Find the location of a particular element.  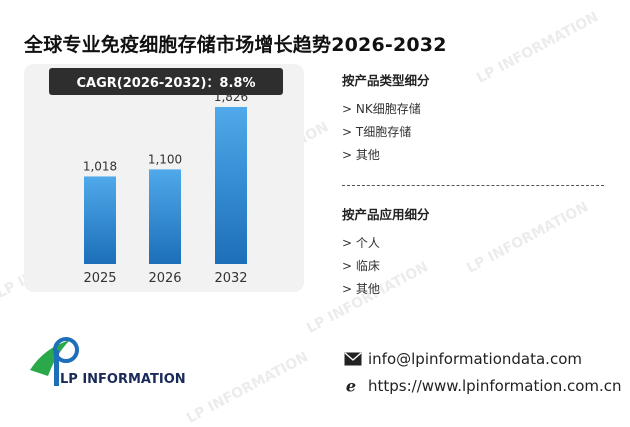

email-link: info@lpinformationdata.com is located at coordinates (475, 359).